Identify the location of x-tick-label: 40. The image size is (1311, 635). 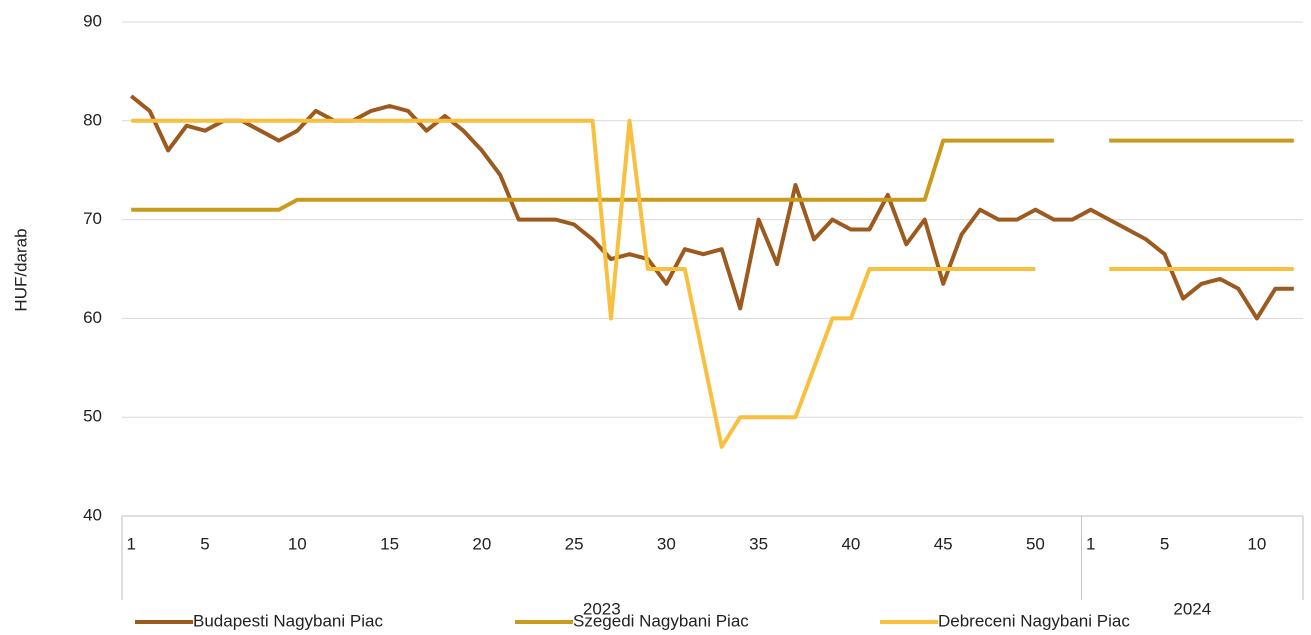
(850, 543).